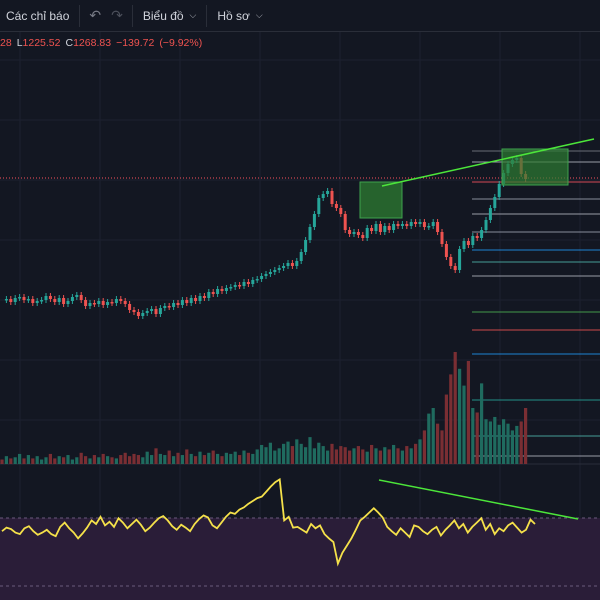 The image size is (600, 600). I want to click on low-value: 1225.52, so click(41, 43).